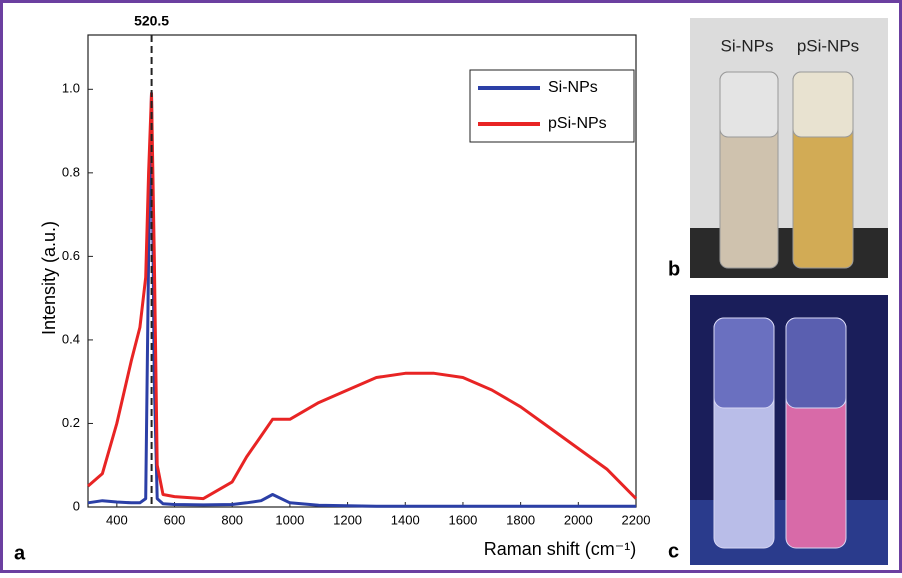 Image resolution: width=902 pixels, height=578 pixels. I want to click on x-tick-label: 800, so click(232, 519).